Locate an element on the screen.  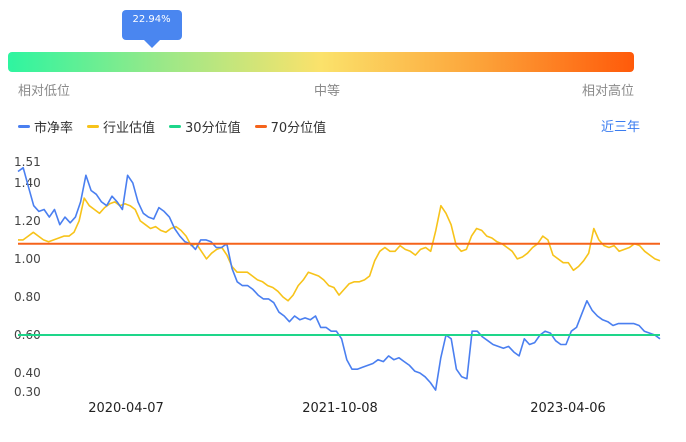
legend-item-industry: 行业估值 is located at coordinates (121, 126).